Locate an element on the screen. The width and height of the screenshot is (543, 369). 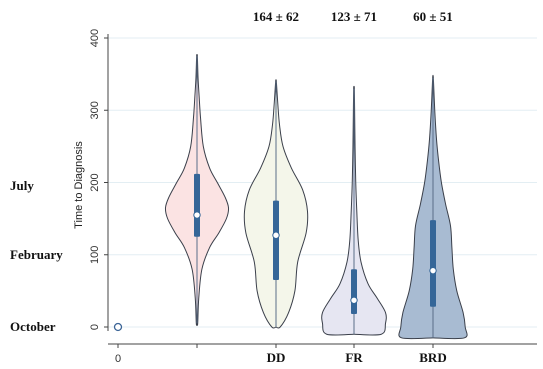
group-stat-label: 164 ± 62 is located at coordinates (276, 16).